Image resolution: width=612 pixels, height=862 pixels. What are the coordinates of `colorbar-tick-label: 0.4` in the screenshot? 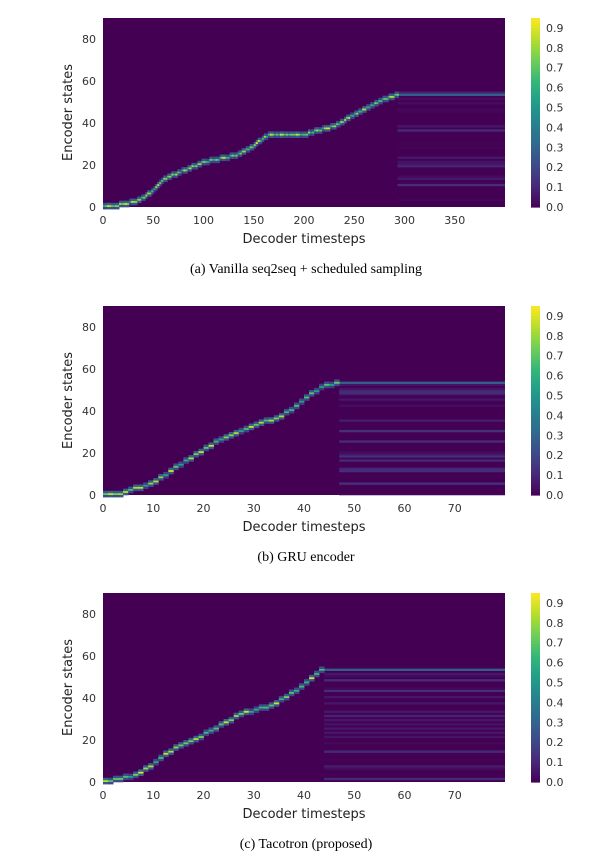 It's located at (555, 127).